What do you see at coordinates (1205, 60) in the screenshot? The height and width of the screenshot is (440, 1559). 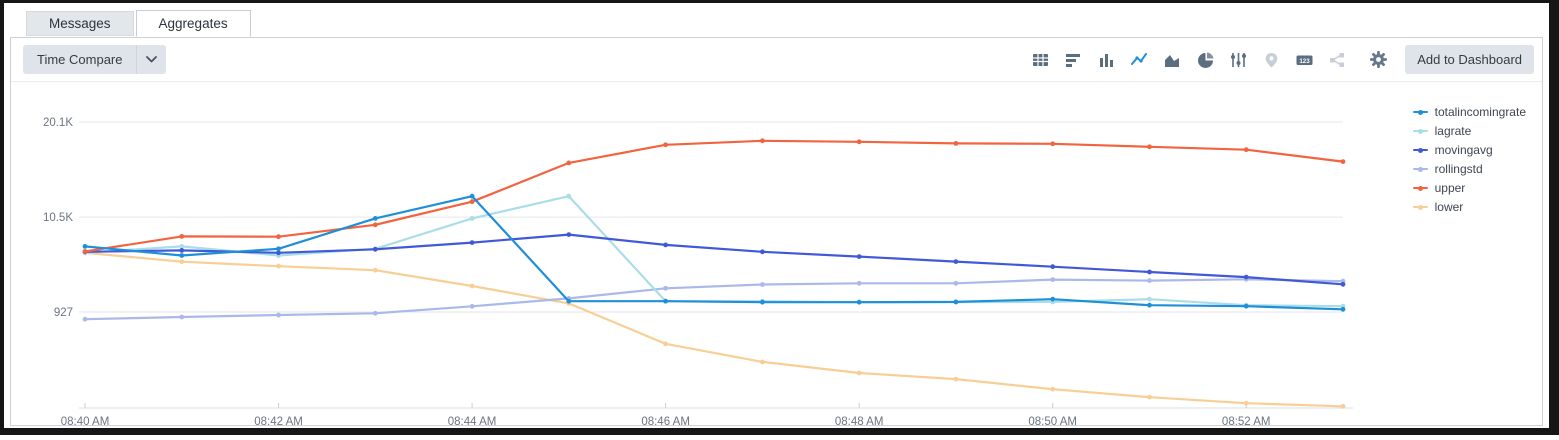 I see `pie-chart-icon` at bounding box center [1205, 60].